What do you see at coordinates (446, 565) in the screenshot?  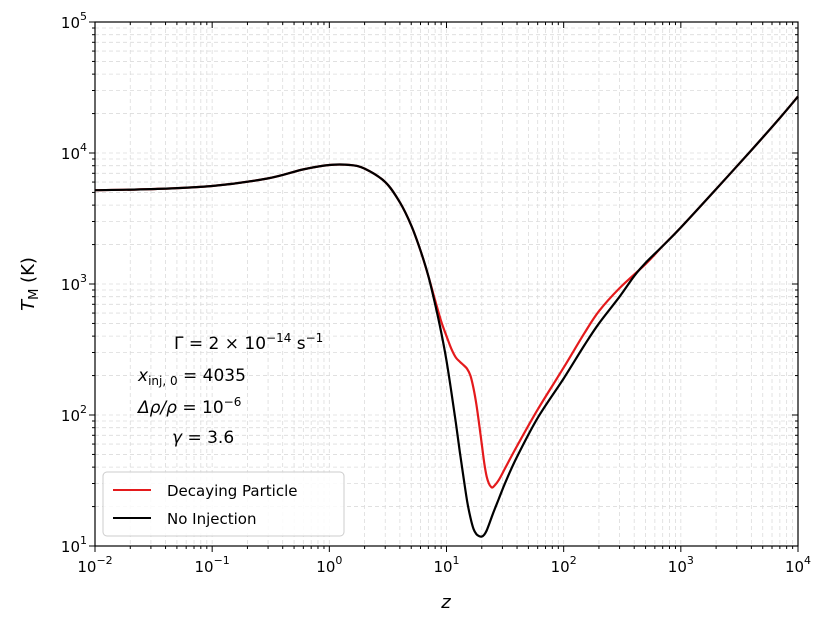 I see `x-tick-label: 10¹` at bounding box center [446, 565].